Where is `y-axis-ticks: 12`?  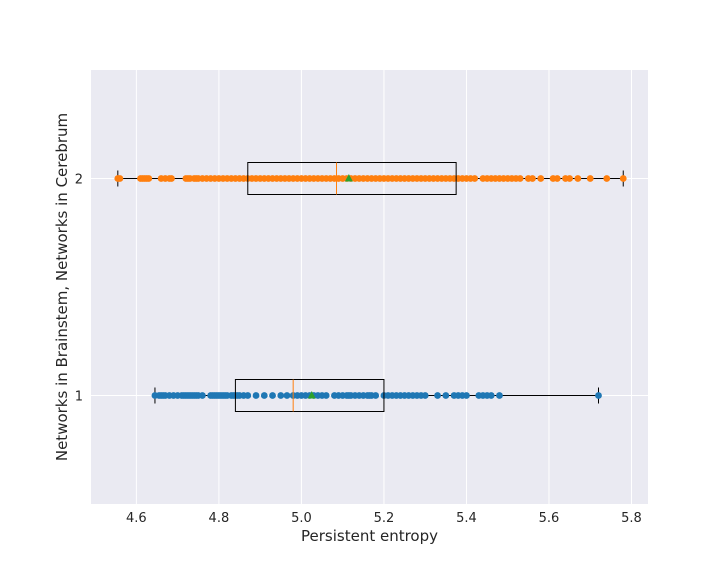 y-axis-ticks: 12 is located at coordinates (79, 289).